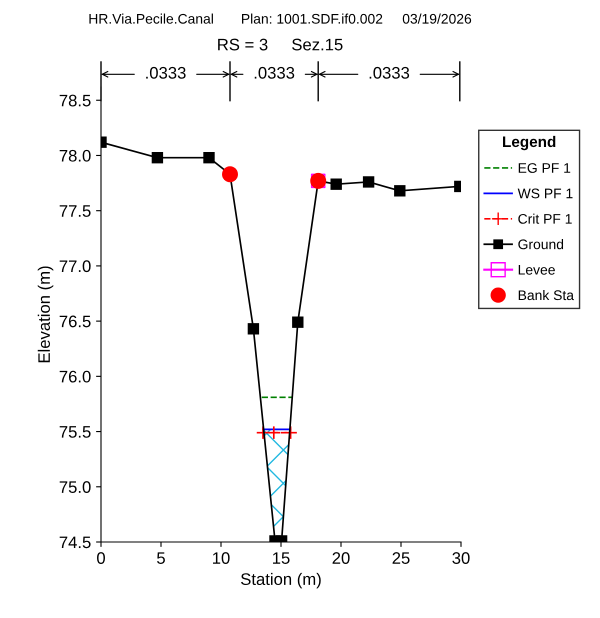  I want to click on x-tick-label: 5, so click(161, 558).